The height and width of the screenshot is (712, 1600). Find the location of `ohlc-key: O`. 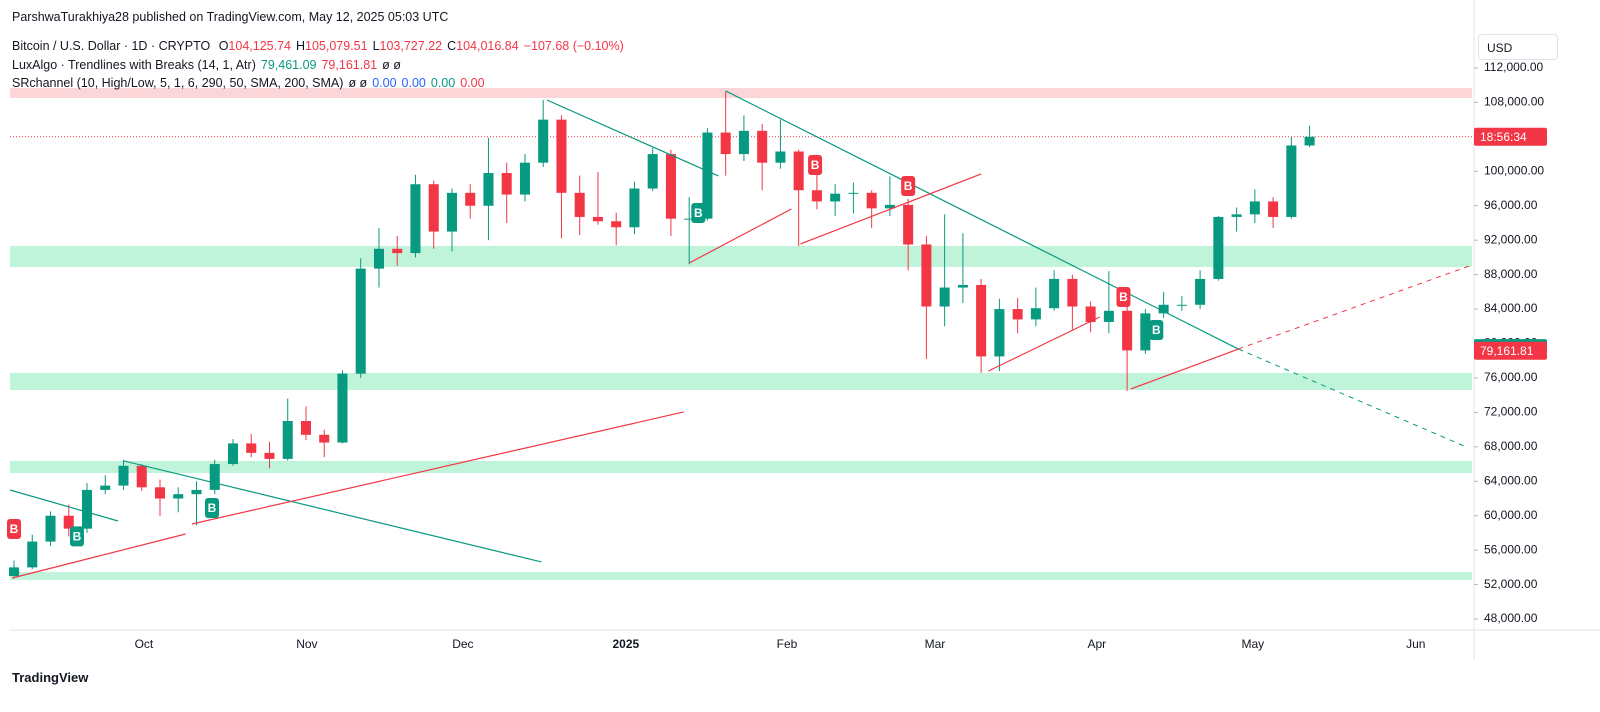

ohlc-key: O is located at coordinates (223, 46).